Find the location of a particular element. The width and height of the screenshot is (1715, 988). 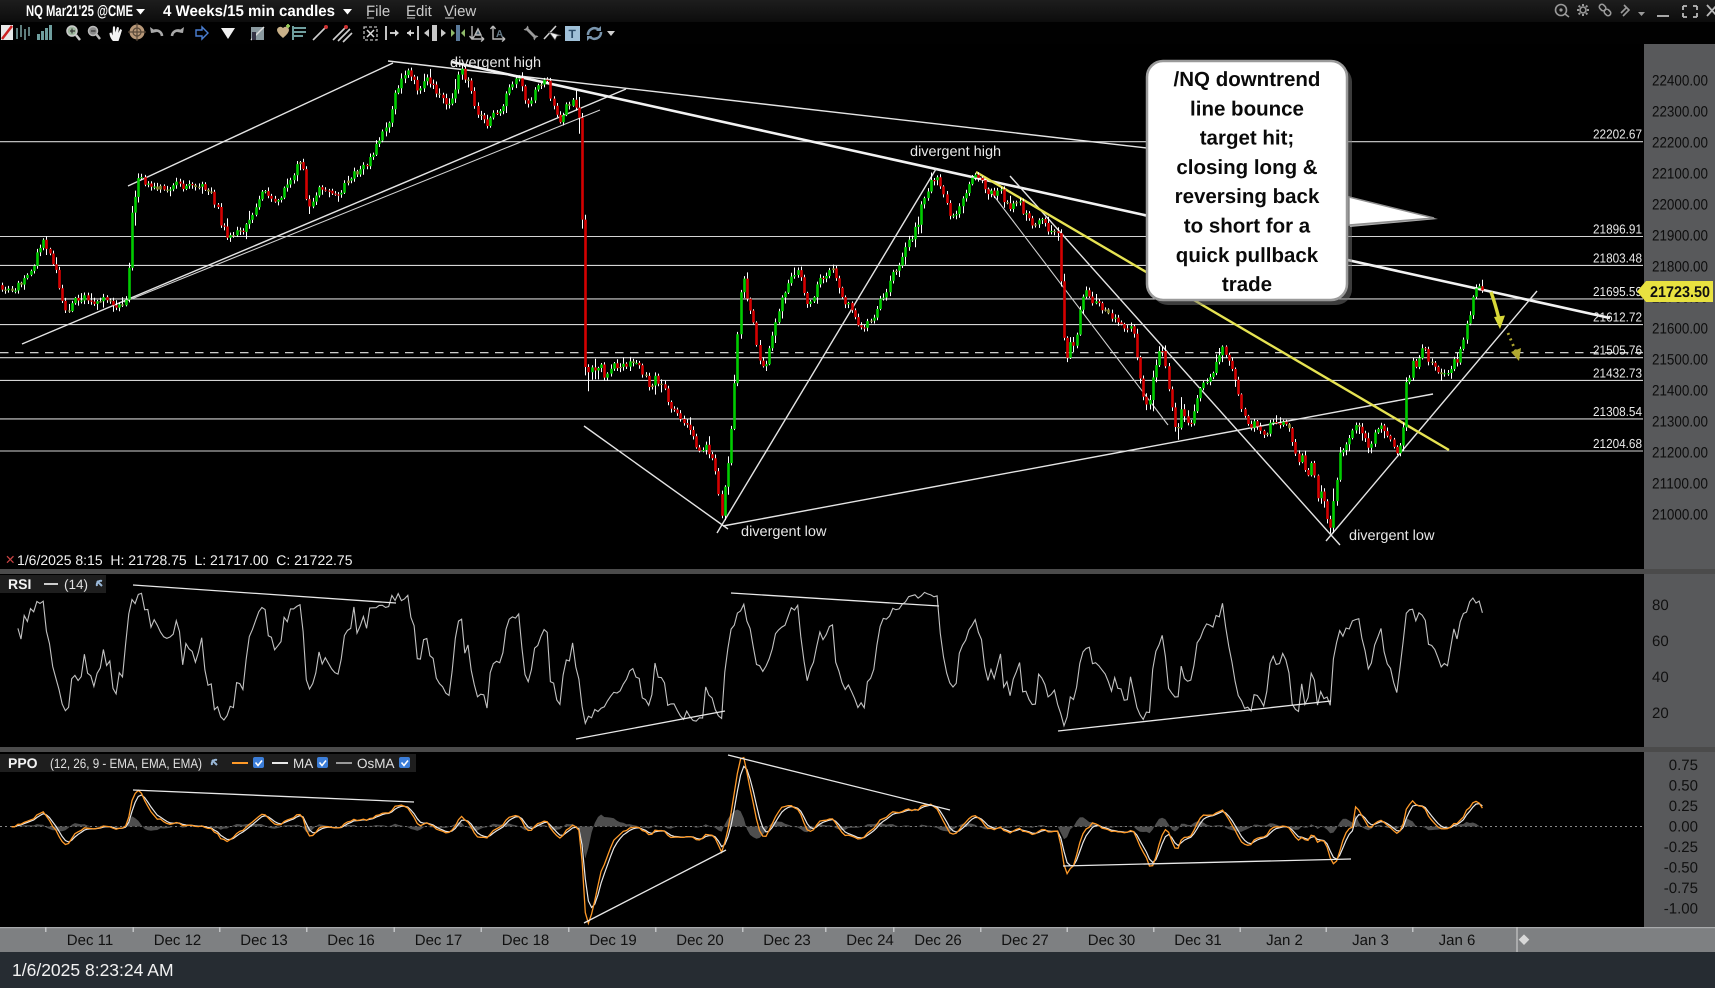

svg-text: 21000.00 is located at coordinates (1680, 515).